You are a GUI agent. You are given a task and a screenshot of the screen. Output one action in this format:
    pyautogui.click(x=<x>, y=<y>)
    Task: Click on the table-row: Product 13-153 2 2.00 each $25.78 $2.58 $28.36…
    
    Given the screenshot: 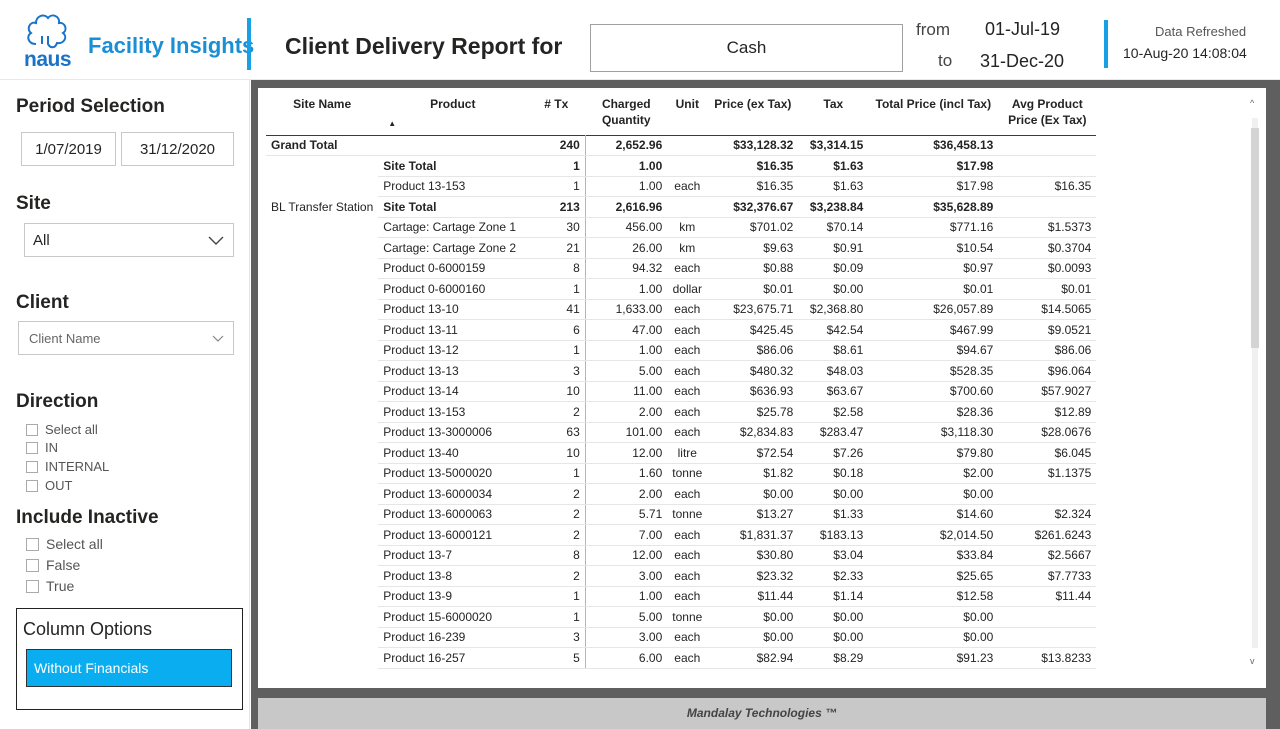 What is the action you would take?
    pyautogui.click(x=681, y=412)
    